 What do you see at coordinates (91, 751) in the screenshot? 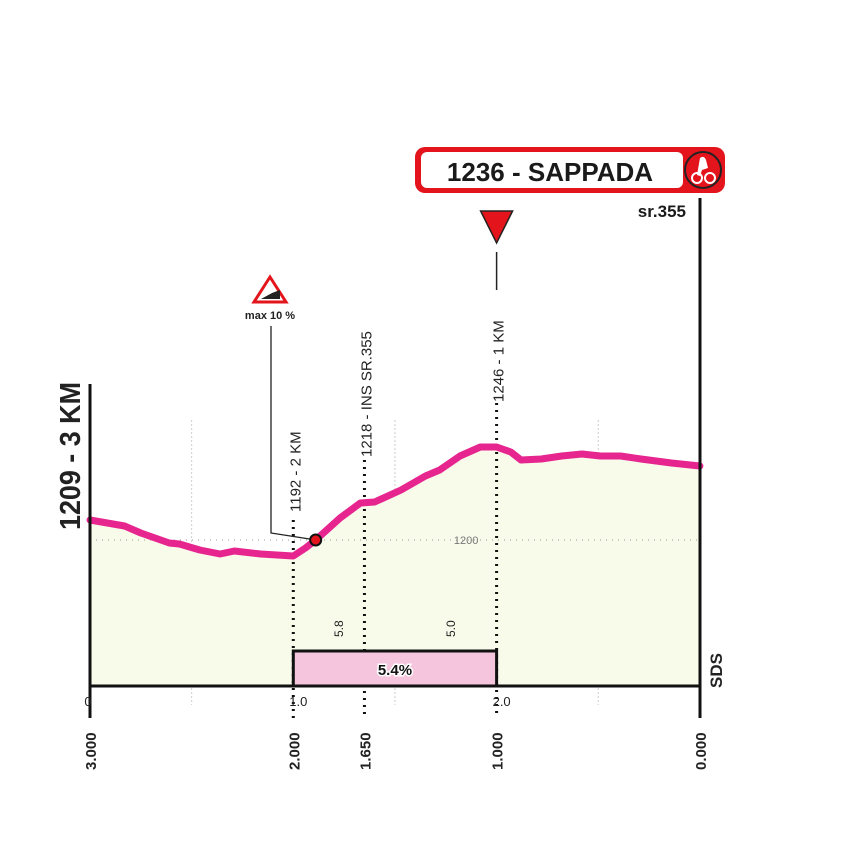
I see `distance-to-go-label: 3.000` at bounding box center [91, 751].